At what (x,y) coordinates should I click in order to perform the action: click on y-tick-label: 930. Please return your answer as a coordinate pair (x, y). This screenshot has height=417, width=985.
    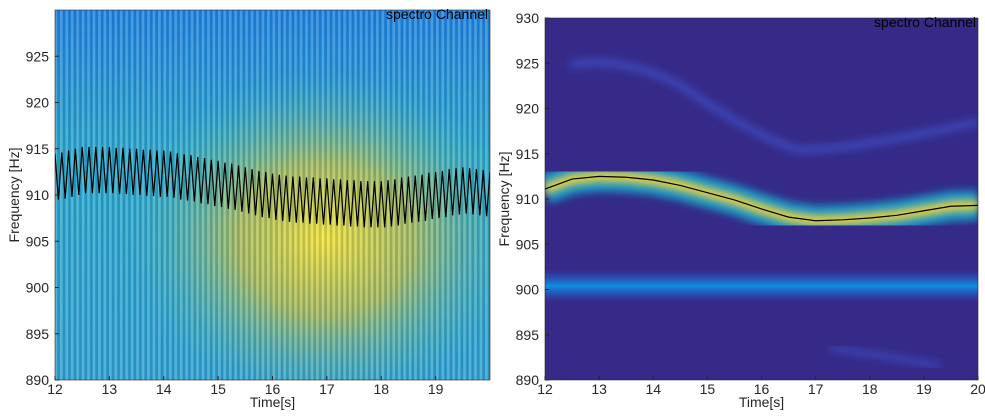
    Looking at the image, I should click on (528, 18).